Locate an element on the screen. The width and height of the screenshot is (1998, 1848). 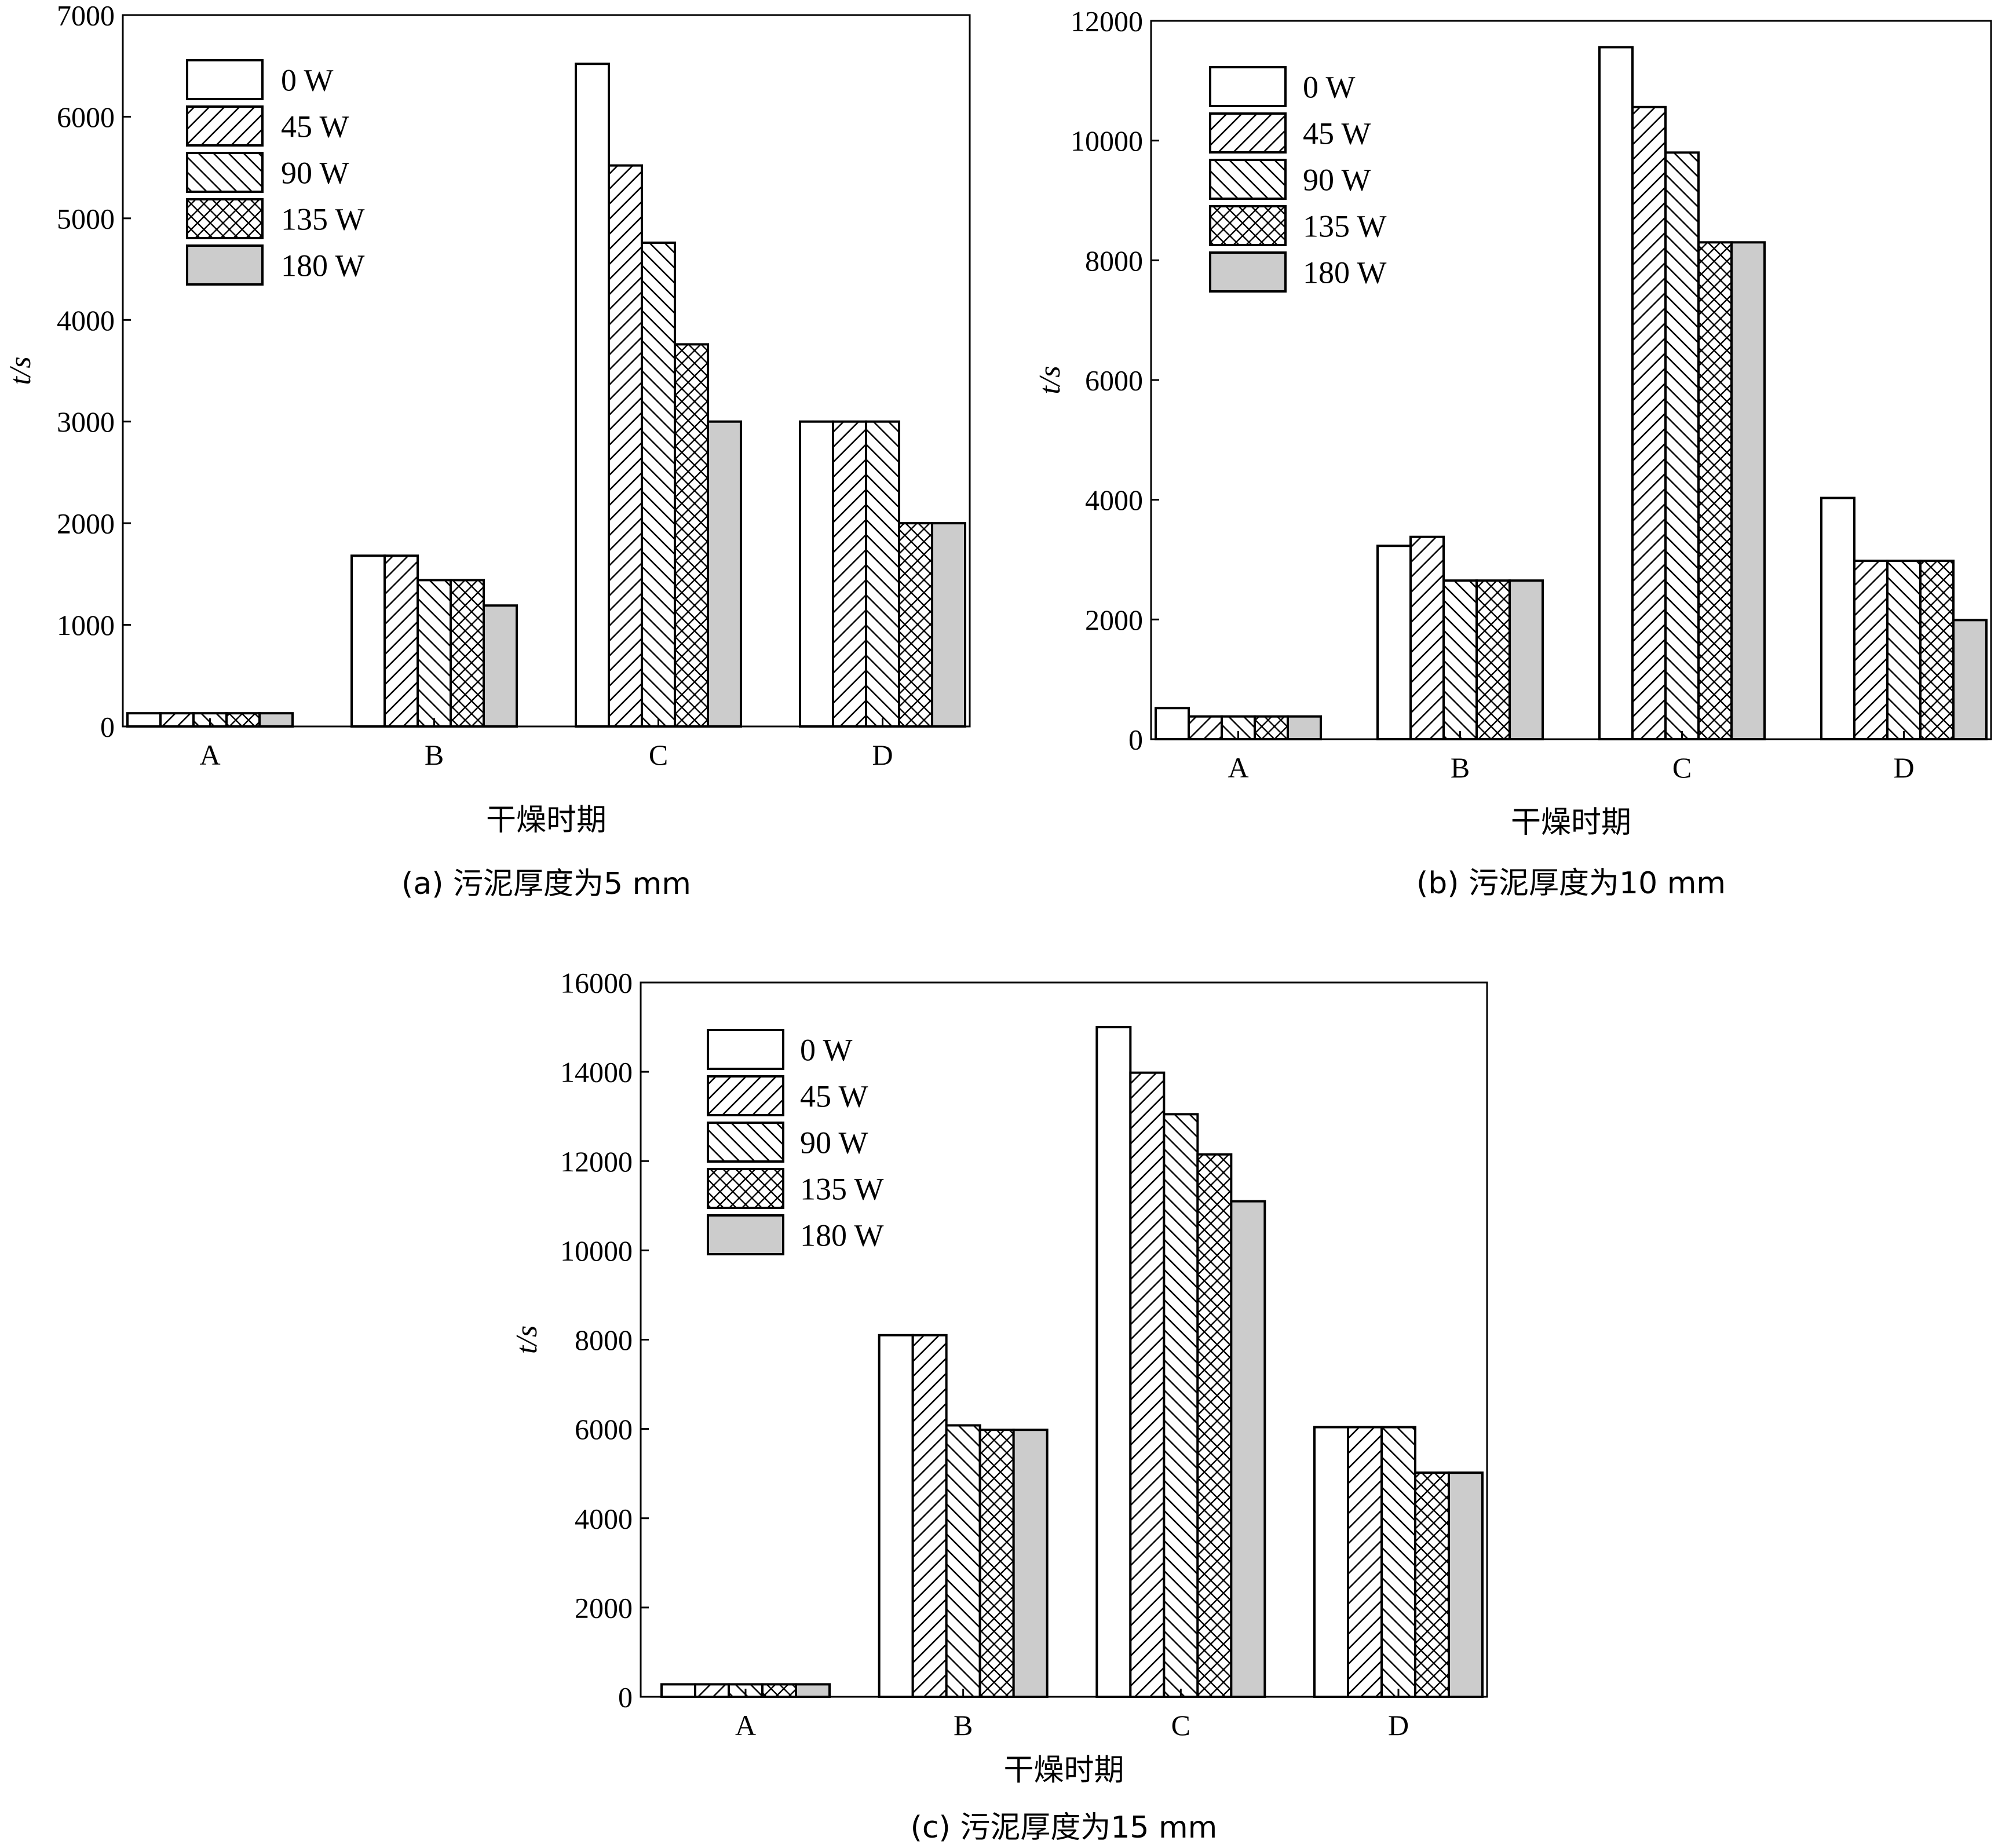
bar-A-45W is located at coordinates (712, 1691).